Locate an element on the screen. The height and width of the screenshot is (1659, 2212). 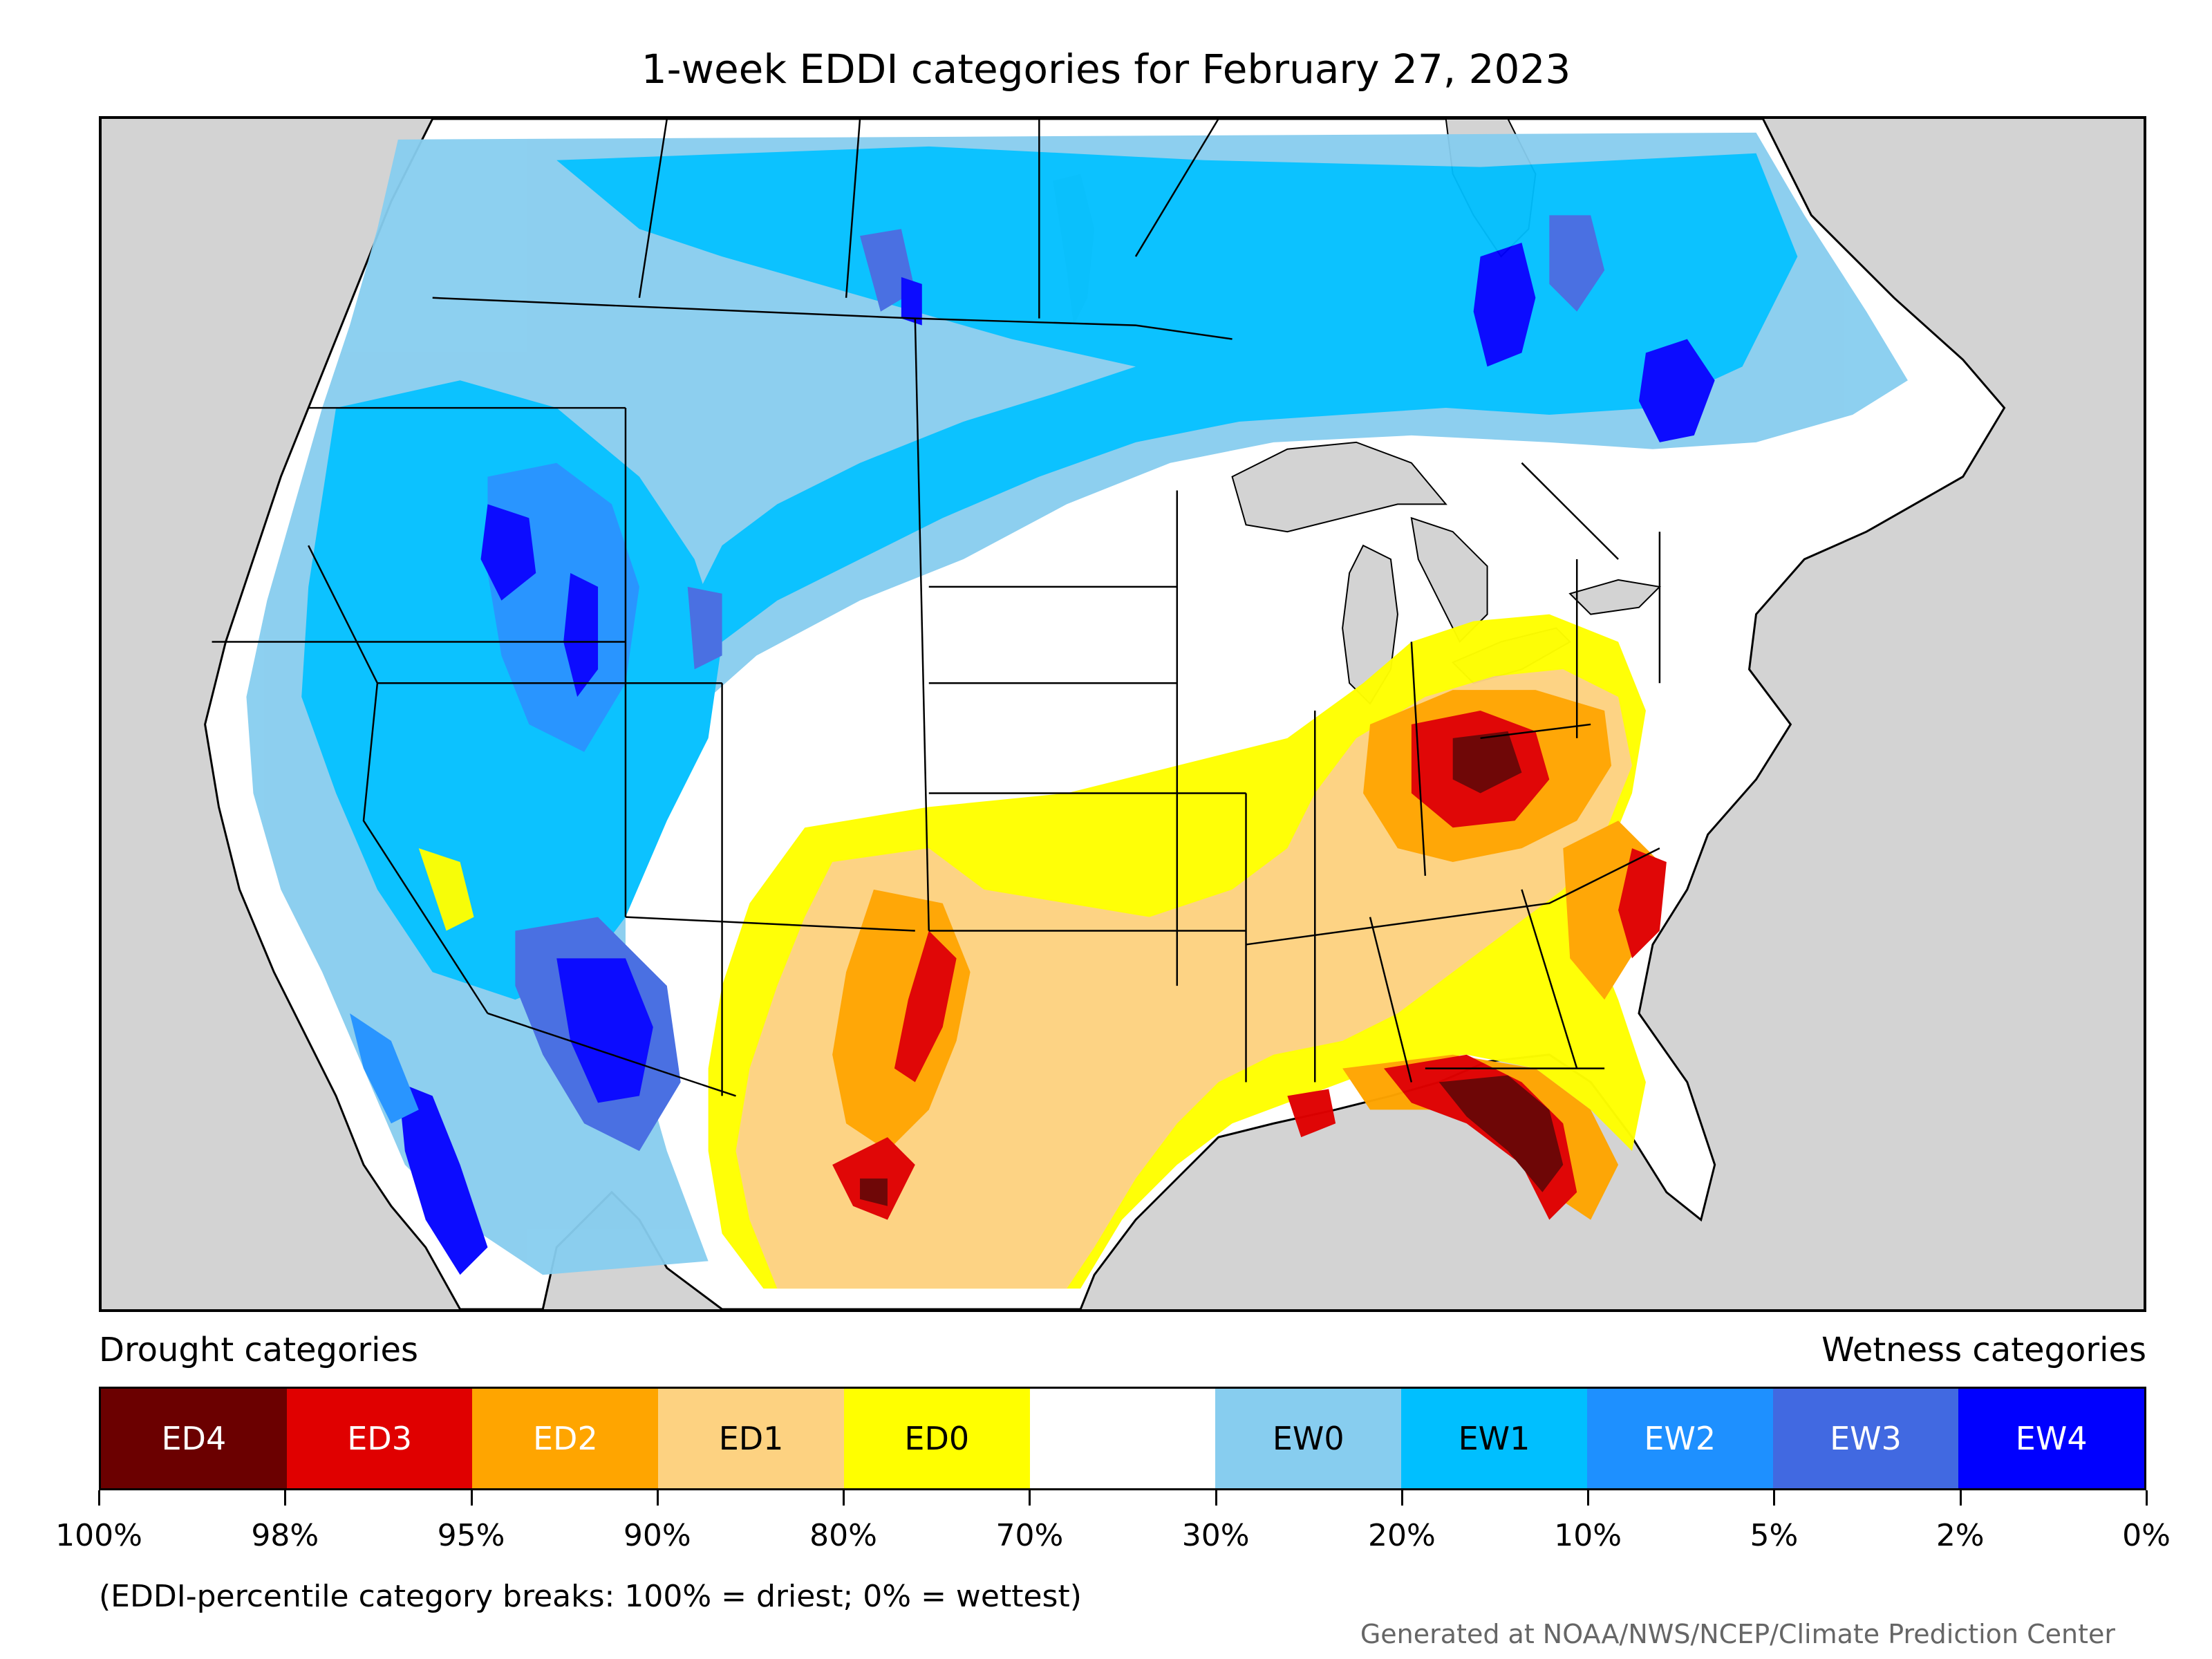
drought-categories-heading: Drought categories is located at coordinates (258, 1350).